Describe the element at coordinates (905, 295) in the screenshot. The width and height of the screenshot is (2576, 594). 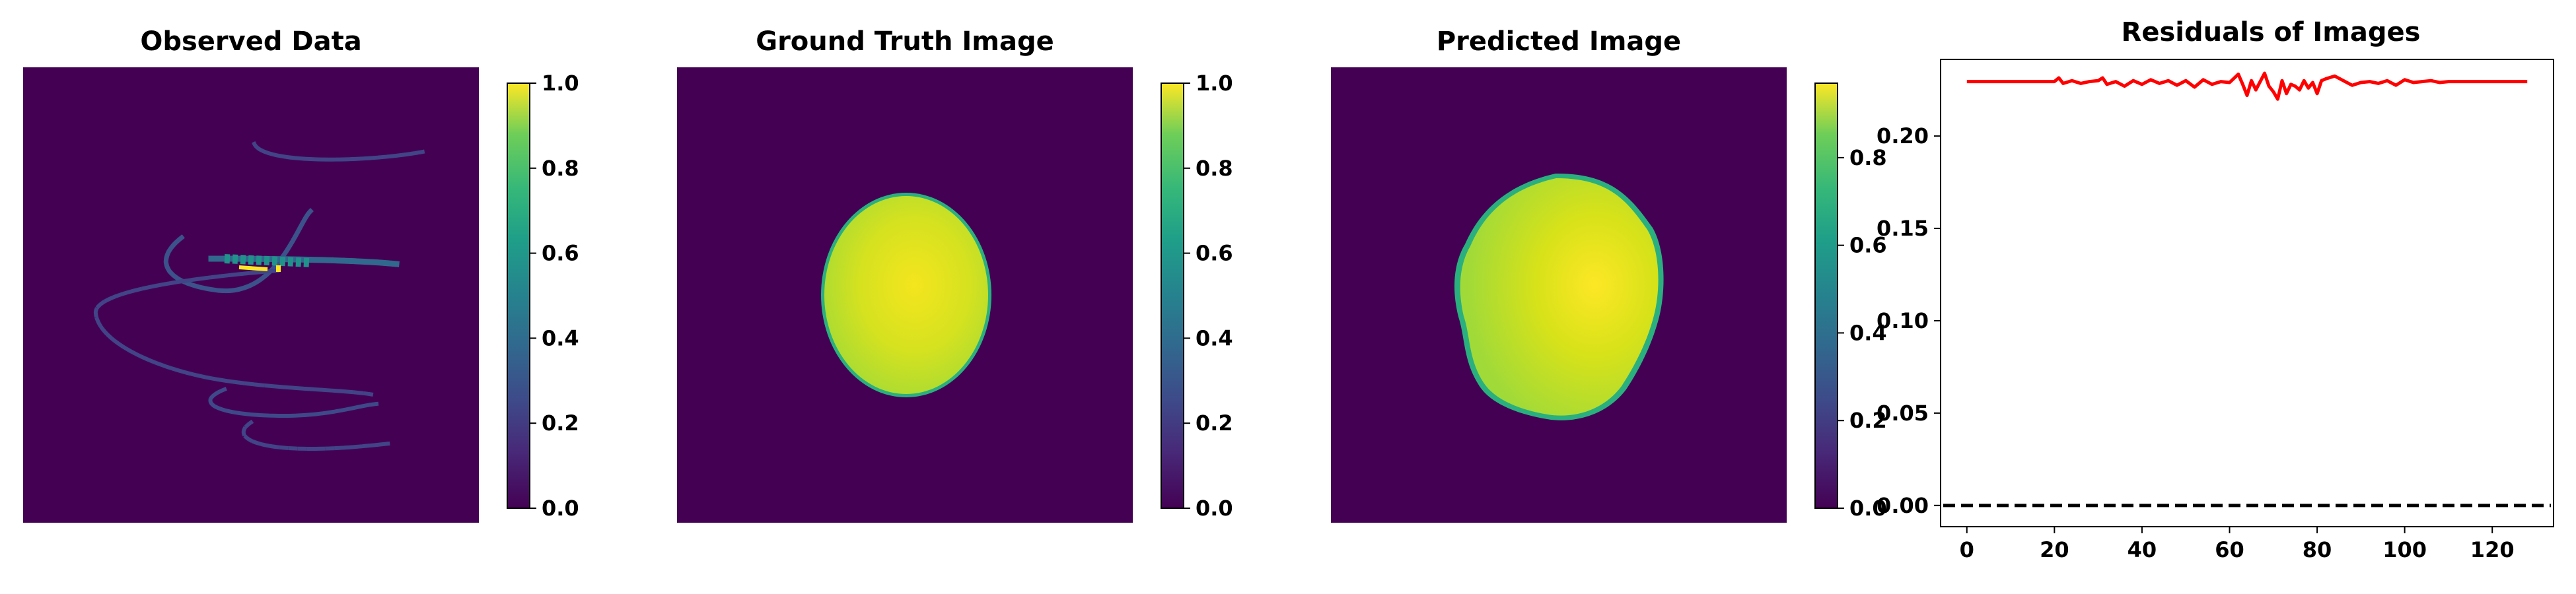
I see `ground-truth-heatmap` at that location.